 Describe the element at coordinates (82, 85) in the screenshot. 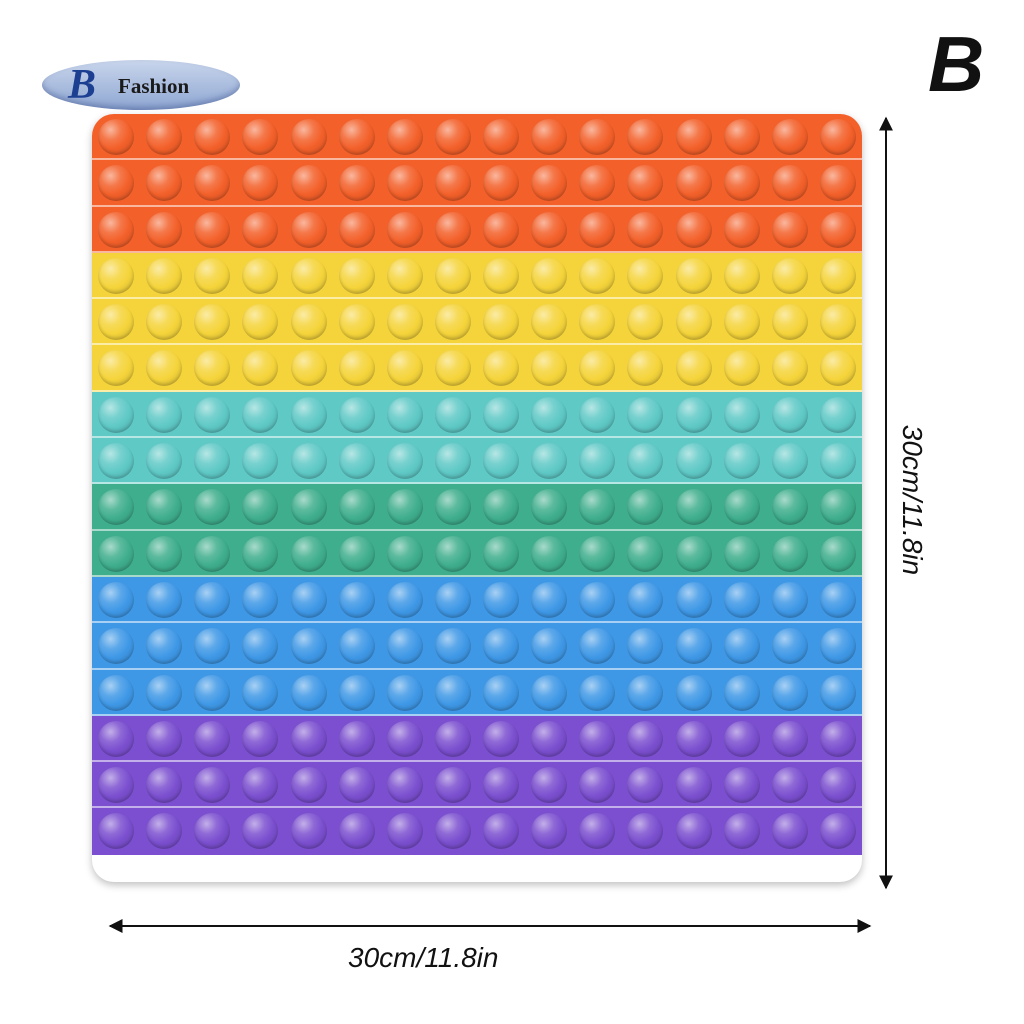

I see `logo-letter: B` at that location.